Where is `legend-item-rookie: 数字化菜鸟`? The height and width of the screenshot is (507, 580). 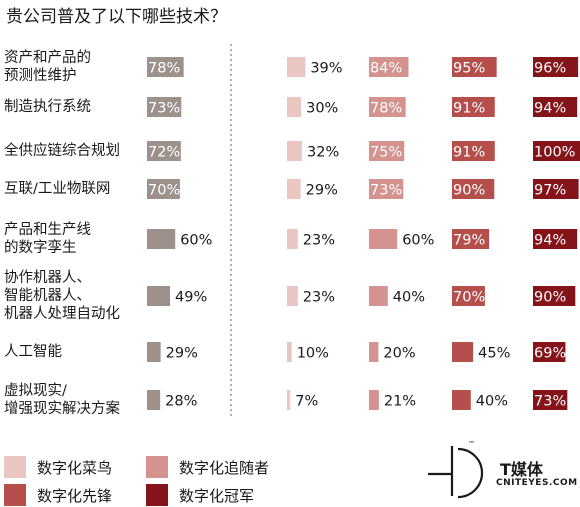 legend-item-rookie: 数字化菜鸟 is located at coordinates (58, 467).